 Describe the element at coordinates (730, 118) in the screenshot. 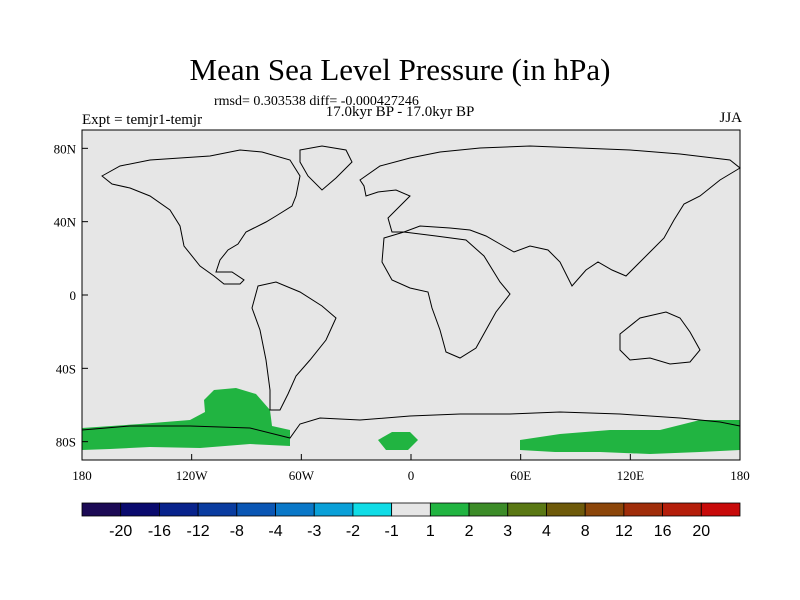

I see `season-label: JJA` at that location.